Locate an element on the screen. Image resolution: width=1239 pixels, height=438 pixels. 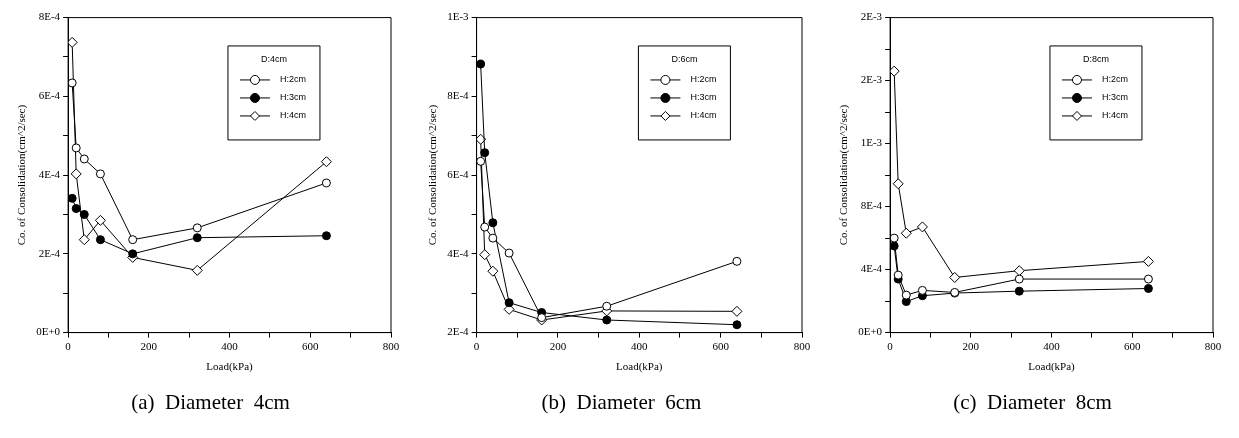
text: (a) Diameter 4cm is located at coordinates (210, 402).